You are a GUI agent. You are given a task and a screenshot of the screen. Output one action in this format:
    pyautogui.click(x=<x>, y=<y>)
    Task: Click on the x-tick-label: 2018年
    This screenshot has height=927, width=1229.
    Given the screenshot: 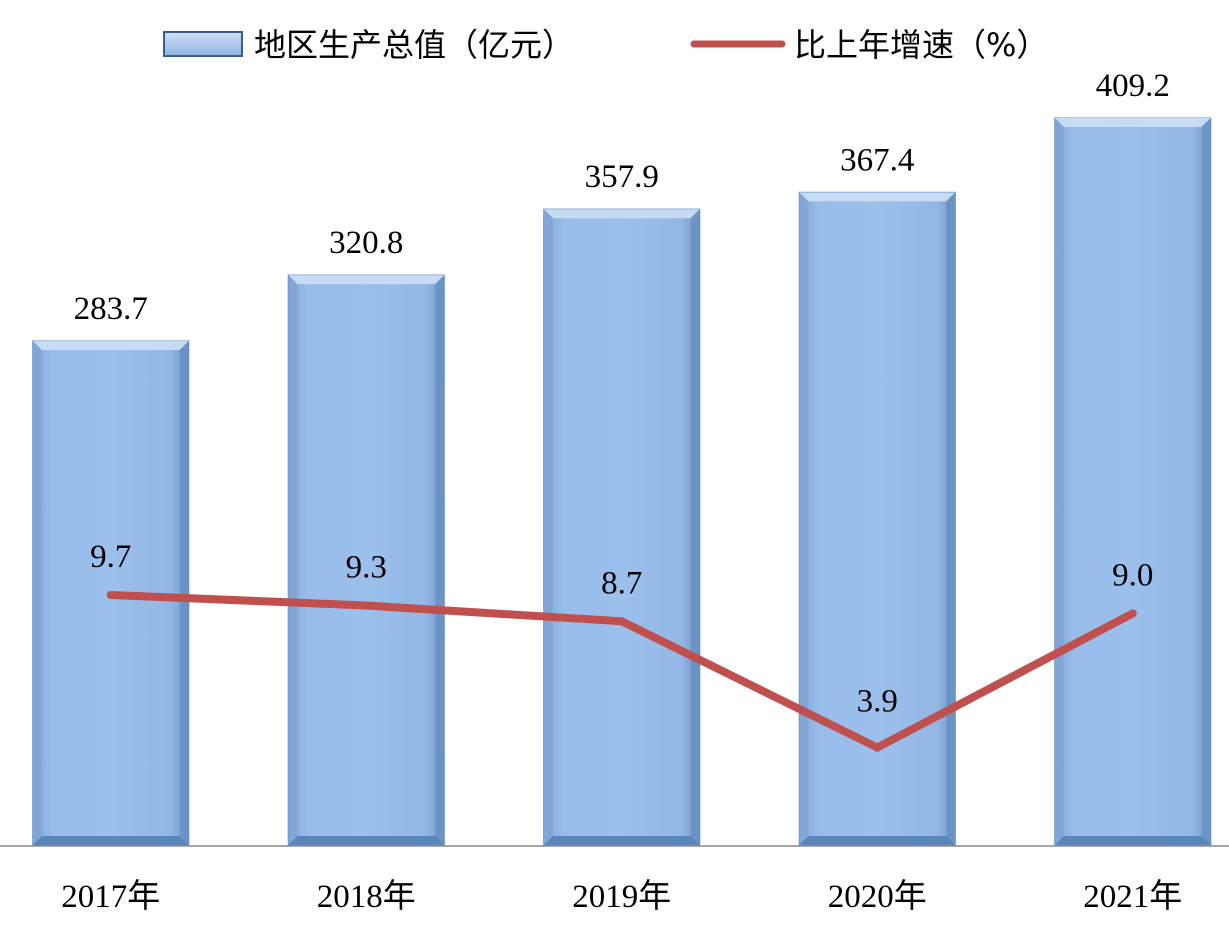 What is the action you would take?
    pyautogui.click(x=366, y=896)
    